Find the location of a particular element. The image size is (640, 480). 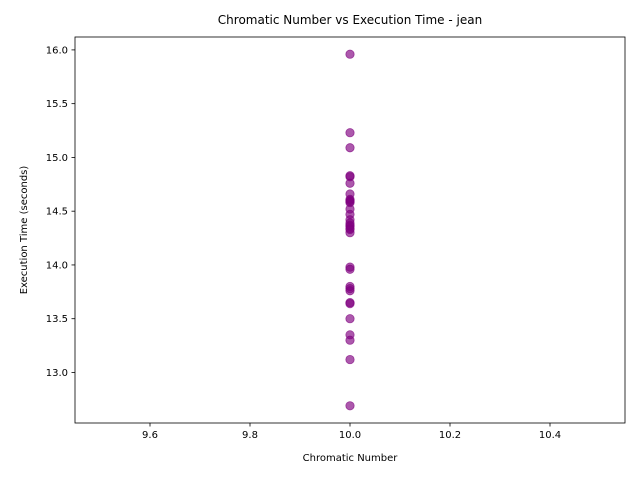

y-tick-label: 14.0 is located at coordinates (57, 265).